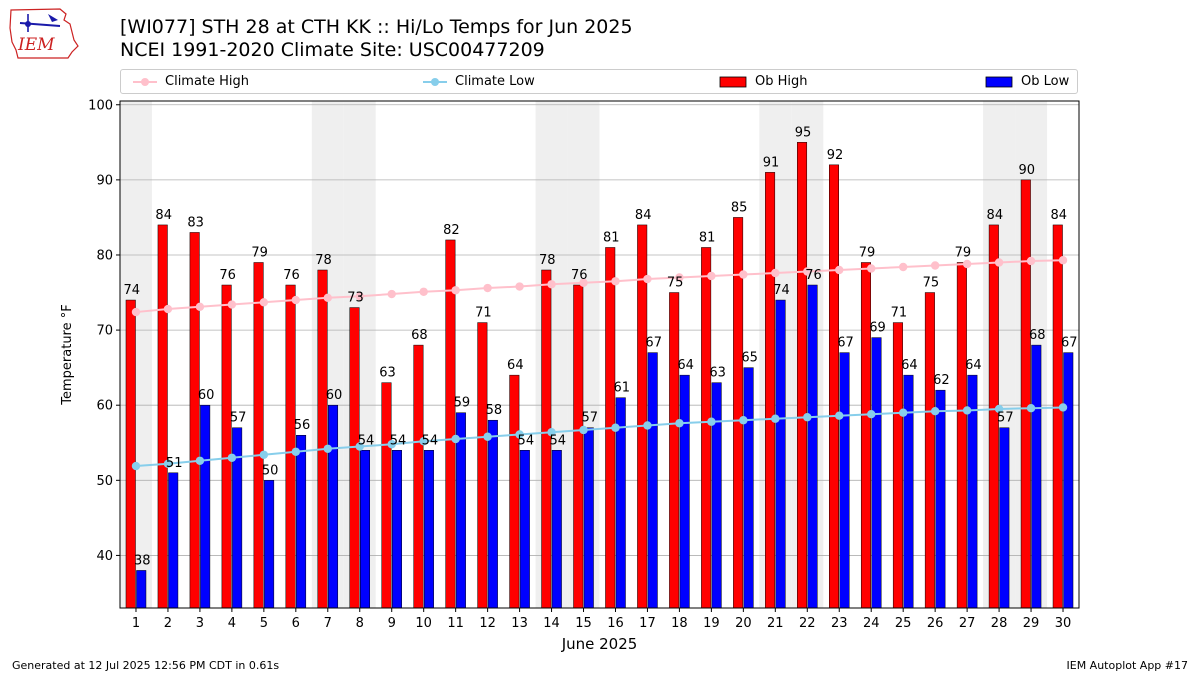  I want to click on ob-low-label-26: 62, so click(941, 380).